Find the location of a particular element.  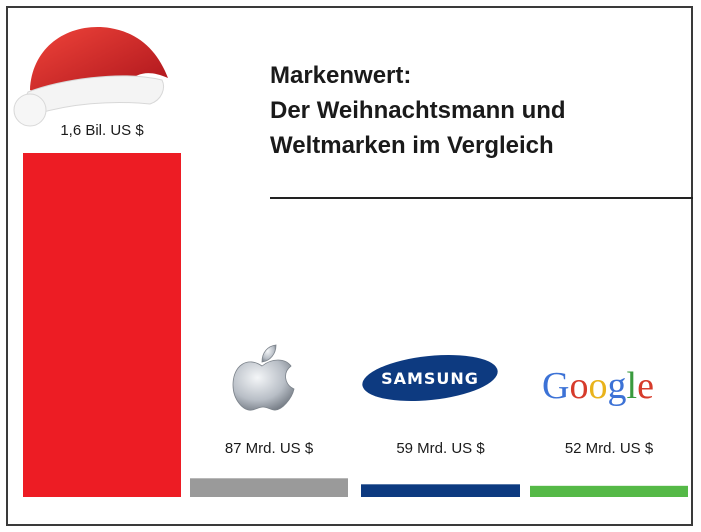

google-letter-g: G is located at coordinates (555, 386).